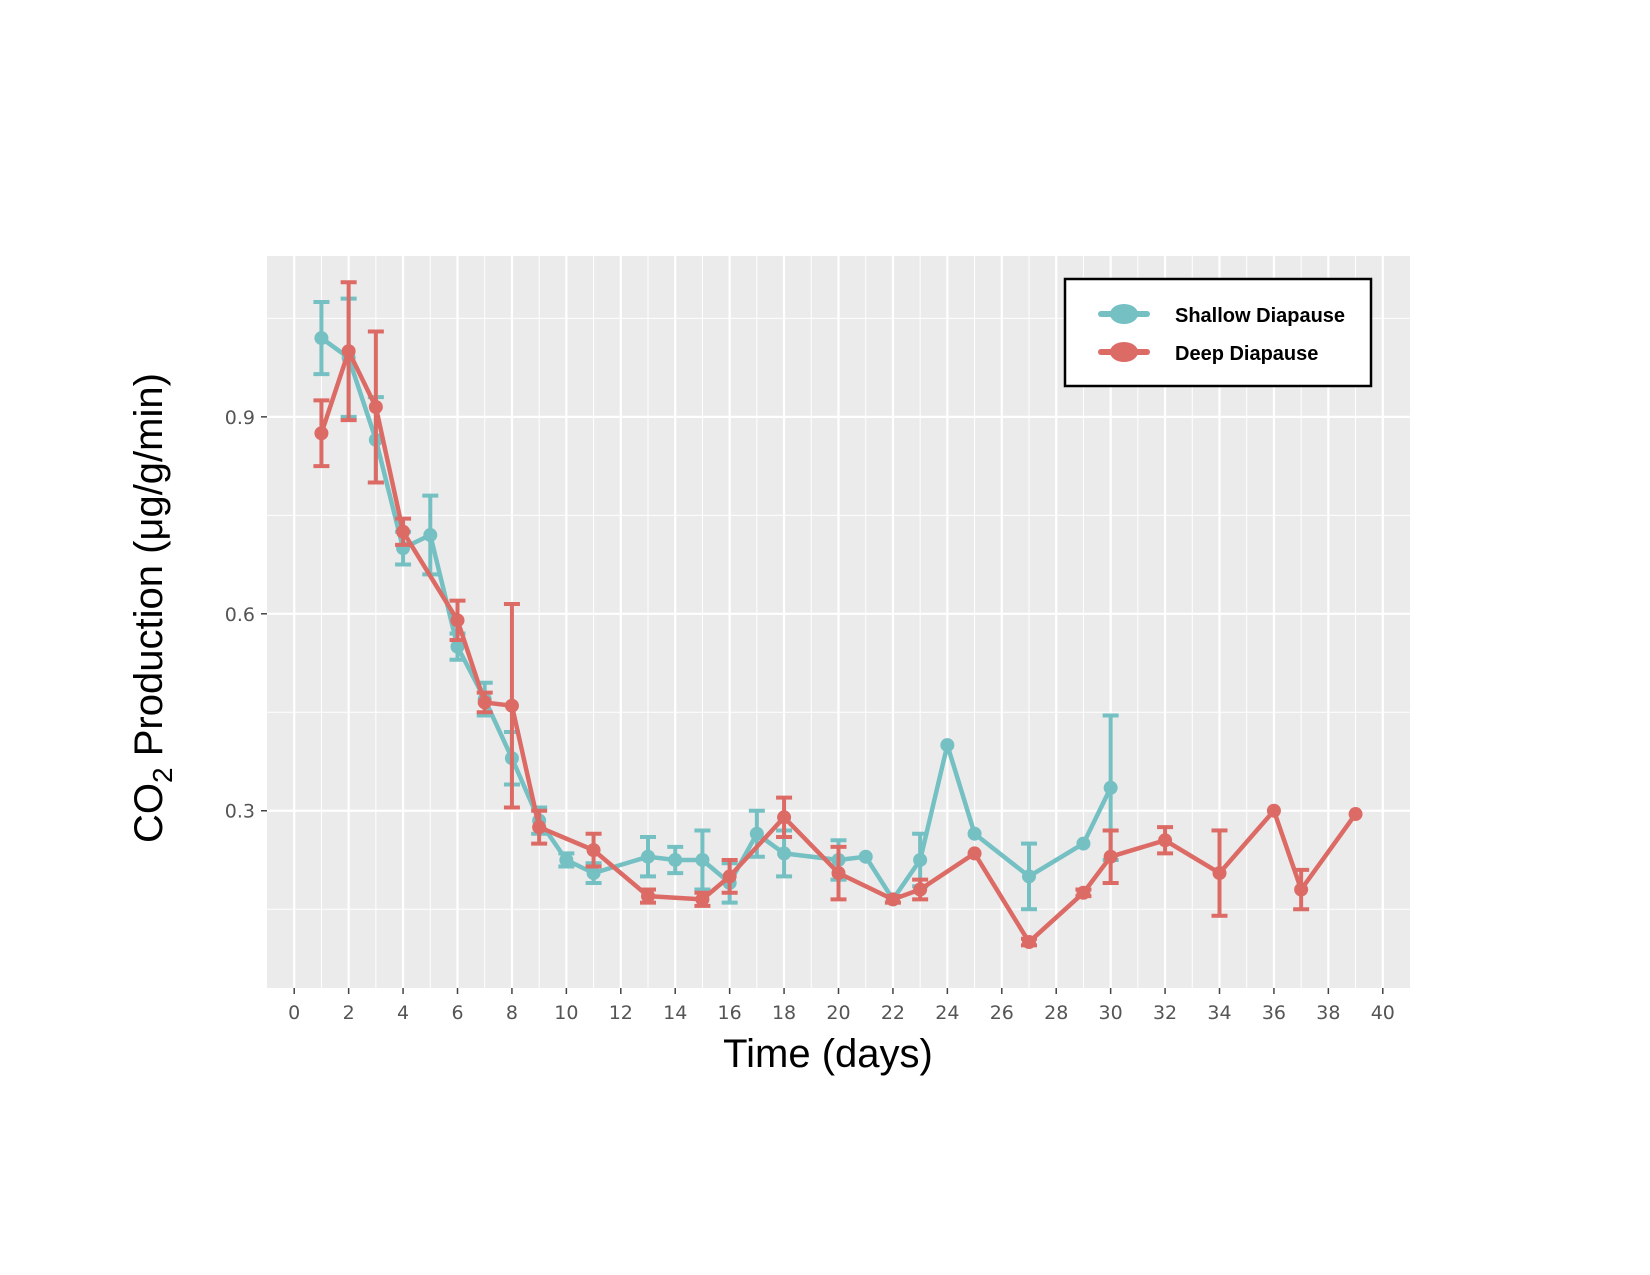 The width and height of the screenshot is (1650, 1275). I want to click on x-tick-label: 4, so click(403, 1013).